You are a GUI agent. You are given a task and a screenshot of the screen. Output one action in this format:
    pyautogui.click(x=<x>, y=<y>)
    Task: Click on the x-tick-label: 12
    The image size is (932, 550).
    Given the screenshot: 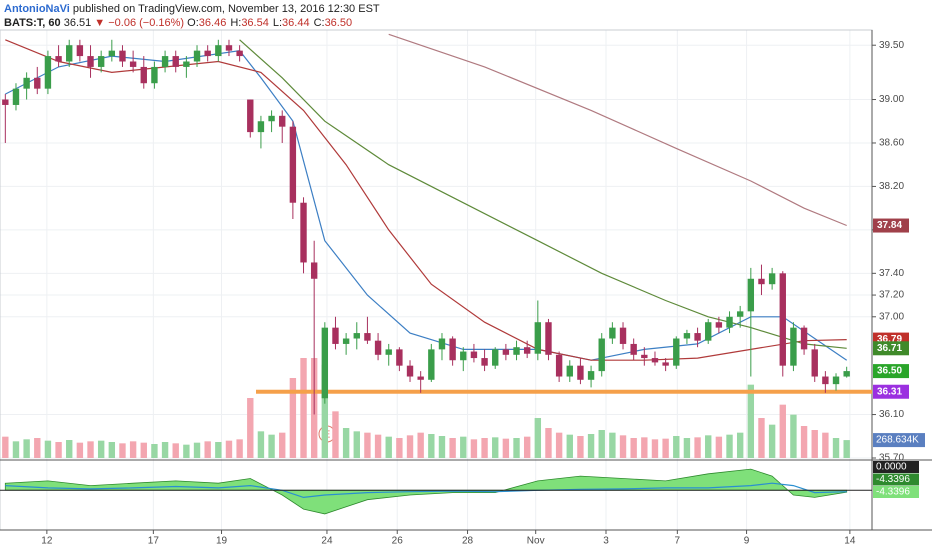 What is the action you would take?
    pyautogui.click(x=47, y=541)
    